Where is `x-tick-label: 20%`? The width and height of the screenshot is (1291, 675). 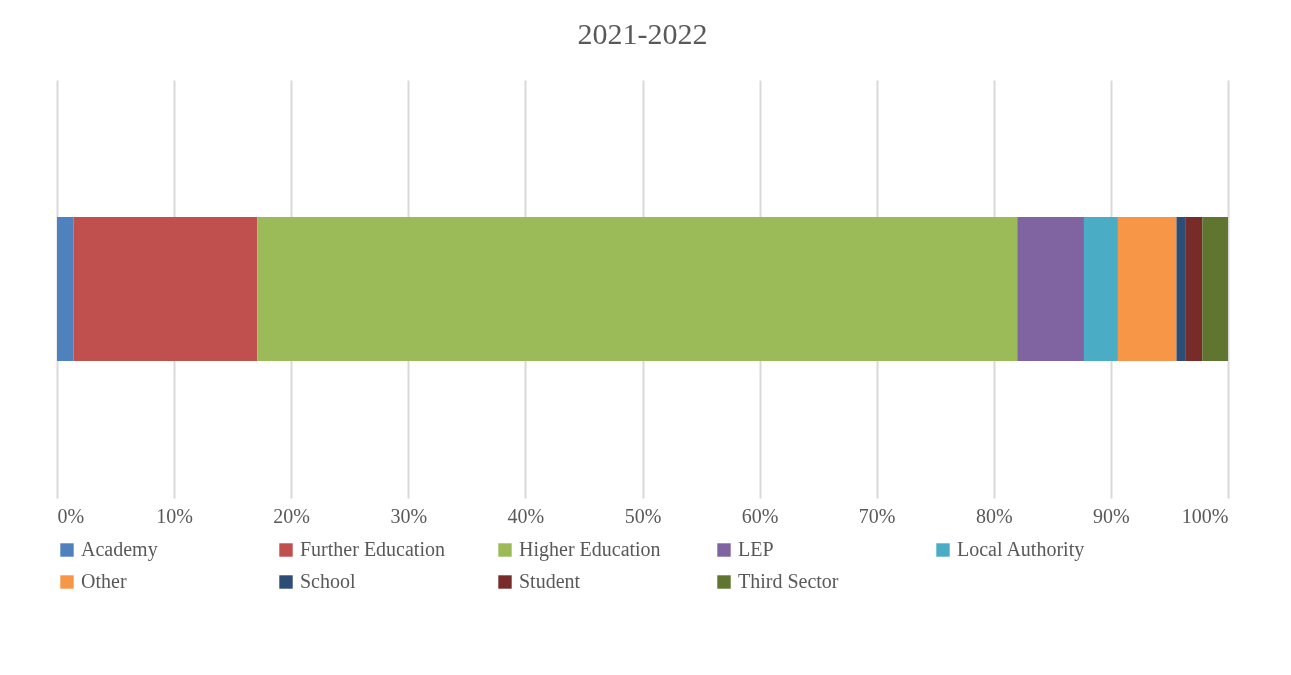
x-tick-label: 20% is located at coordinates (292, 515).